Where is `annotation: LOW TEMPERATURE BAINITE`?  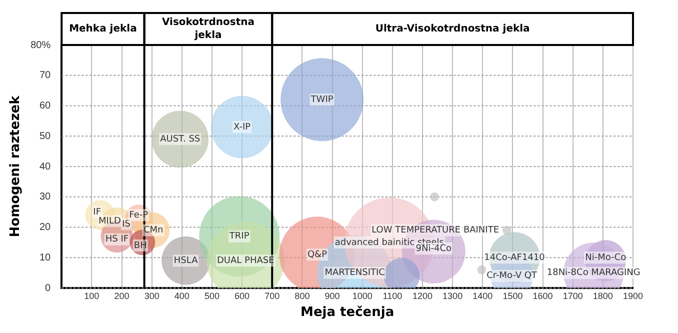 annotation: LOW TEMPERATURE BAINITE is located at coordinates (436, 231).